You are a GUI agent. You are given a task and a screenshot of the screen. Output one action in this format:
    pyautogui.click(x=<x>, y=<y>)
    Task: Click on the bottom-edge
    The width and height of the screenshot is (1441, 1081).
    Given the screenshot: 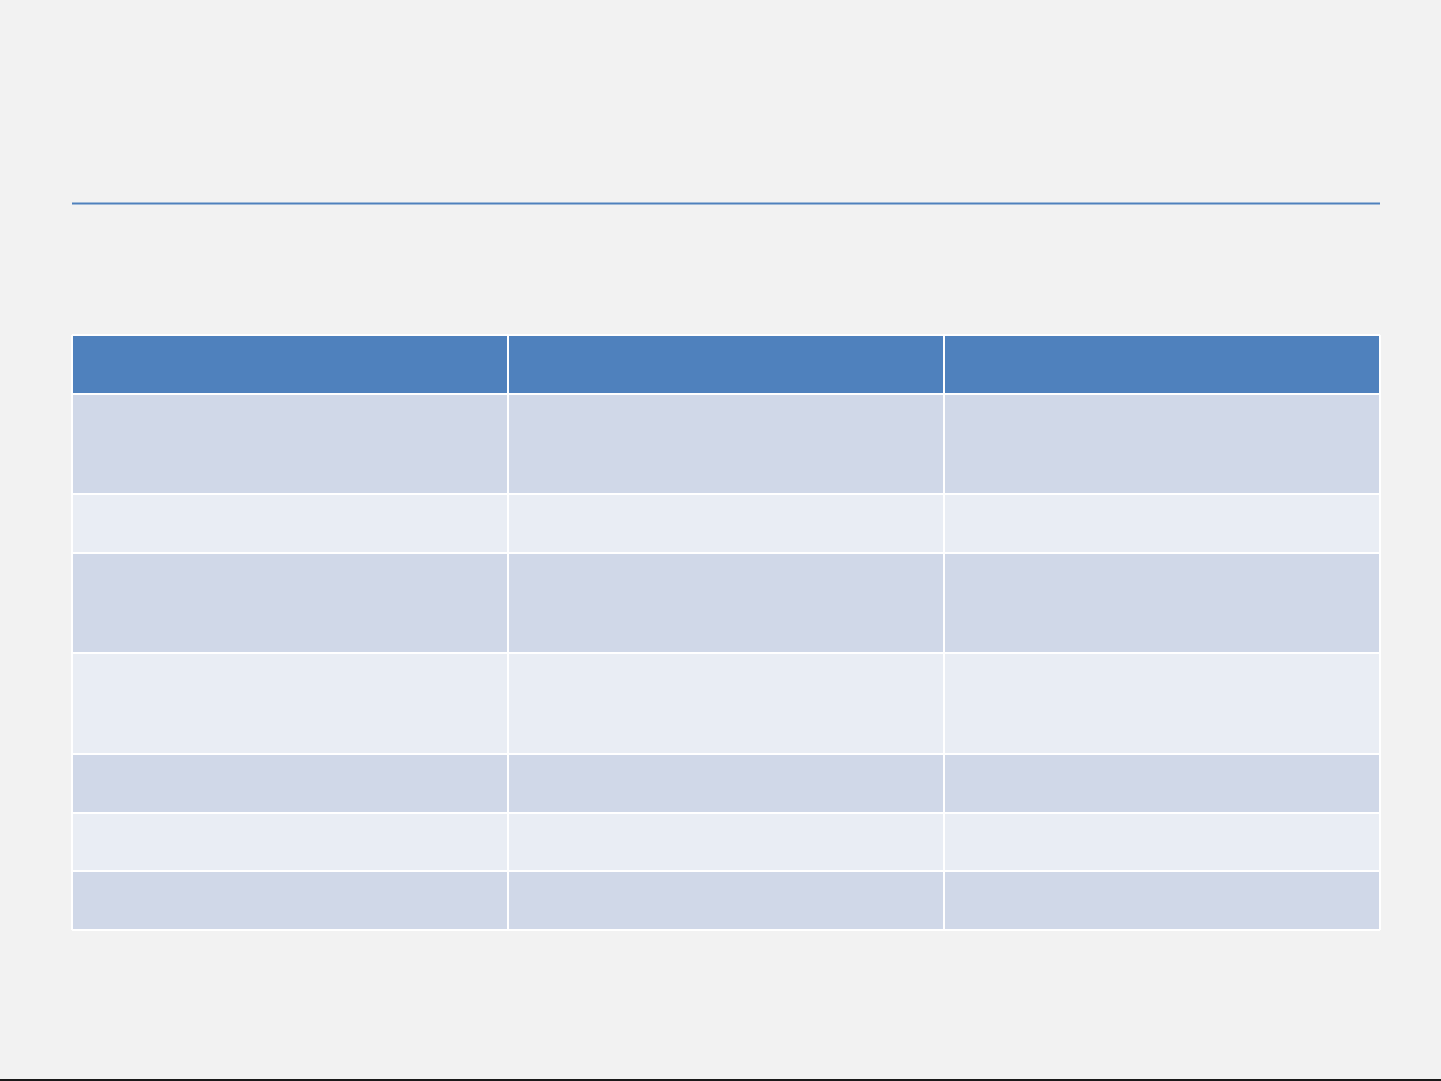 What is the action you would take?
    pyautogui.click(x=720, y=1080)
    